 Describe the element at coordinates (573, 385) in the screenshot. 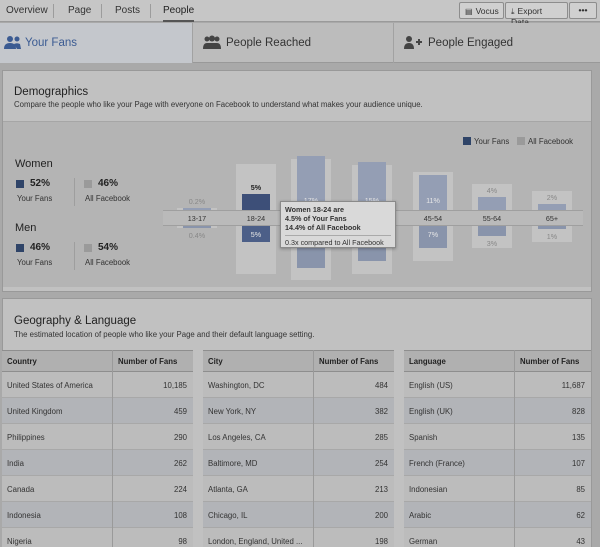

I see `table-cell-count: 11,687` at that location.